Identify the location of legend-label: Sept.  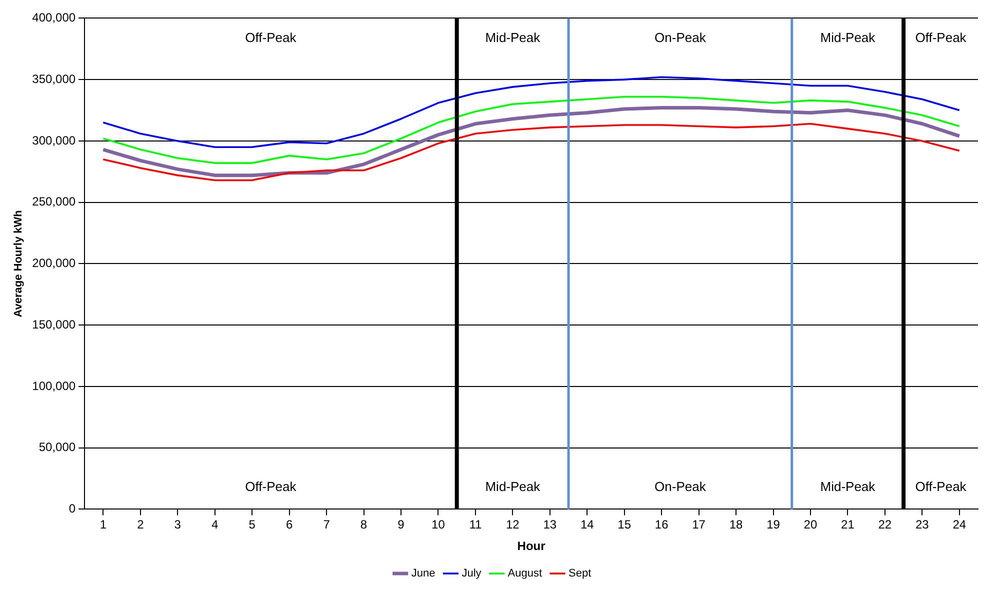
(580, 574).